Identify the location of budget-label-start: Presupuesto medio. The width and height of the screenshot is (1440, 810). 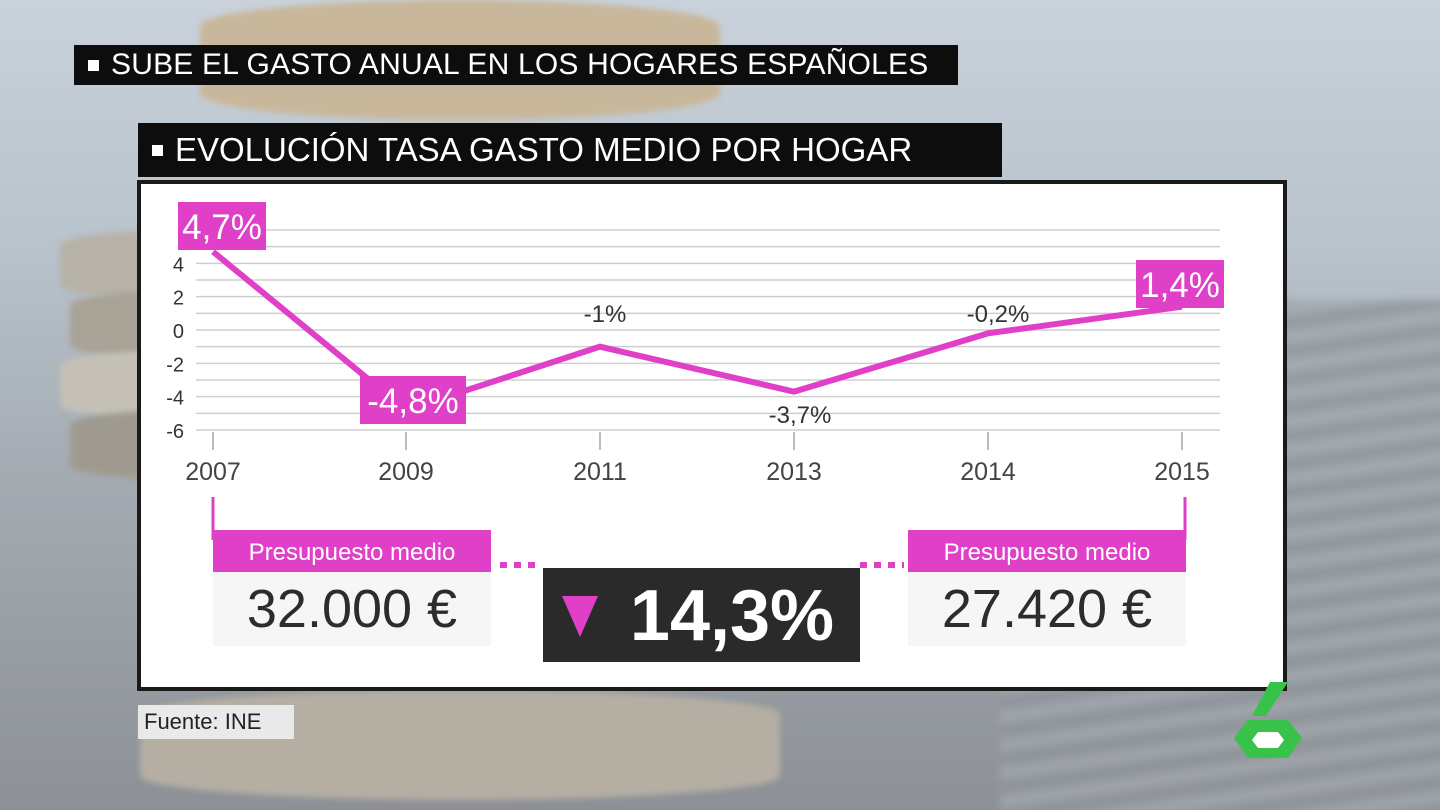
(352, 552).